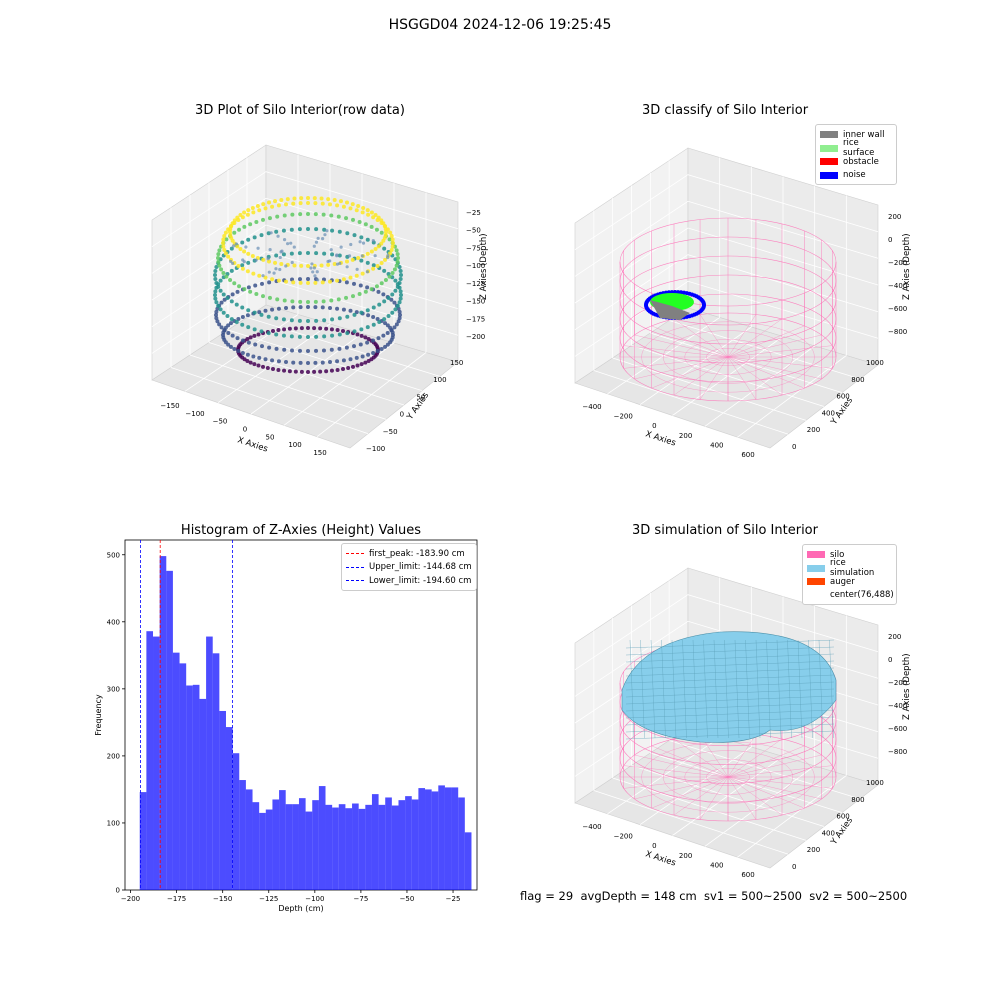  What do you see at coordinates (300, 908) in the screenshot?
I see `histogram-xlabel: Depth (cm)` at bounding box center [300, 908].